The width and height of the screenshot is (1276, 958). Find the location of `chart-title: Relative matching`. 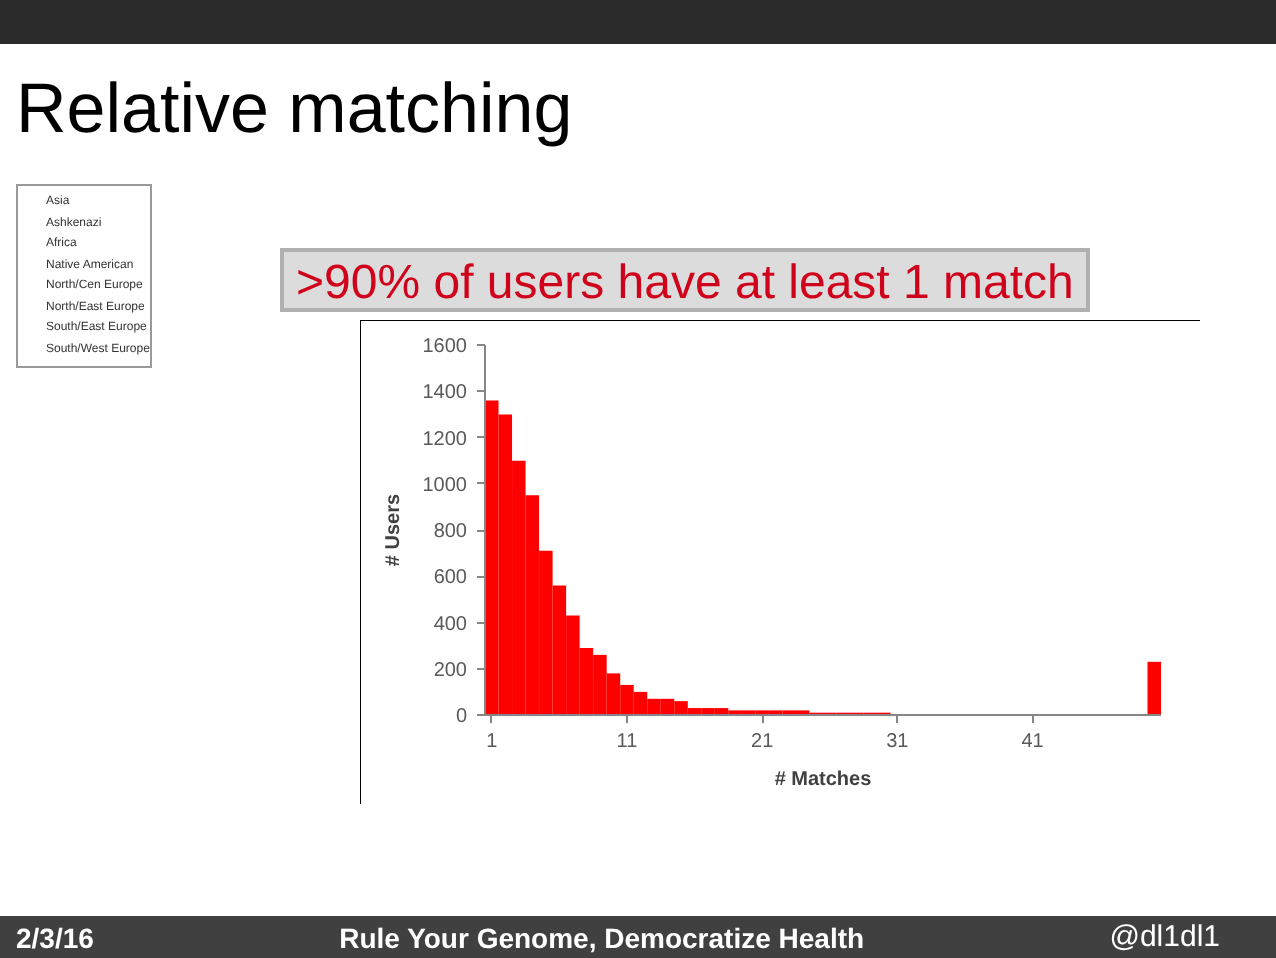

chart-title: Relative matching is located at coordinates (293, 110).